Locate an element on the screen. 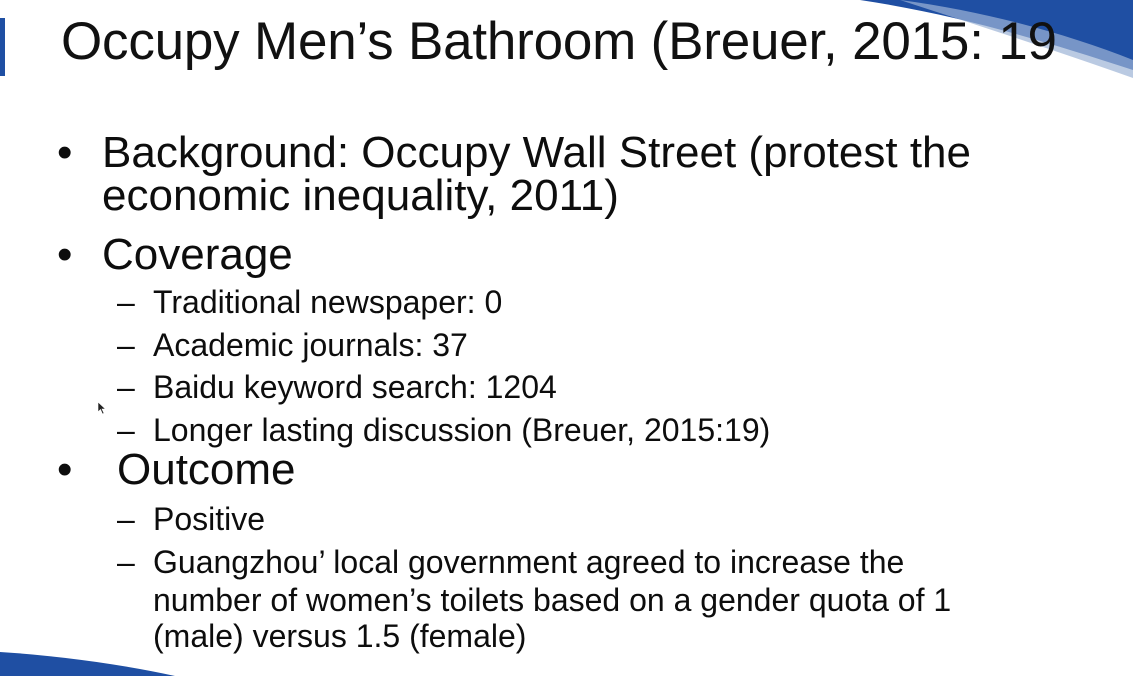  bullet-outcome: • Outcome is located at coordinates (176, 469).